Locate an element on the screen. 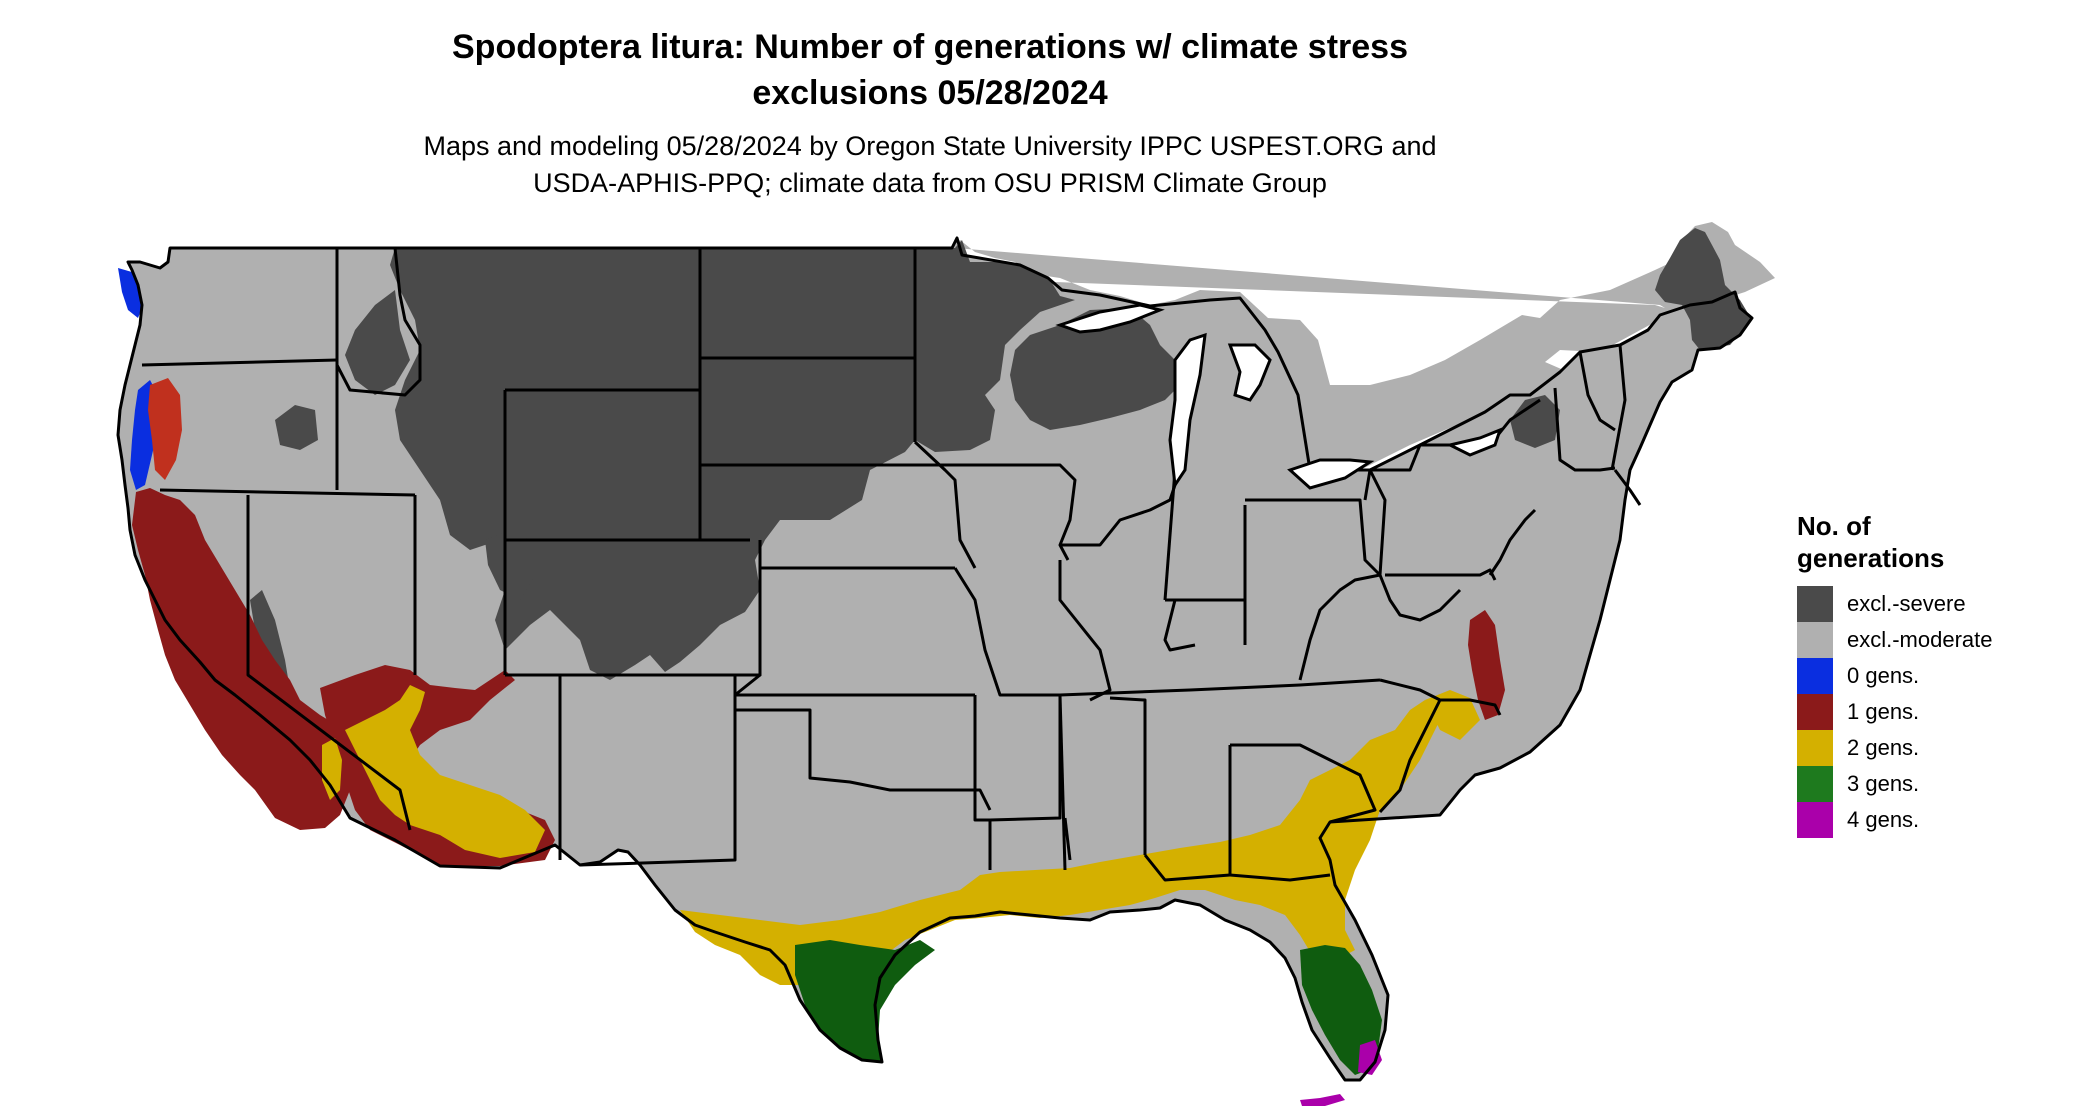 This screenshot has height=1116, width=2100. region-severe-adirondacks is located at coordinates (1535, 421).